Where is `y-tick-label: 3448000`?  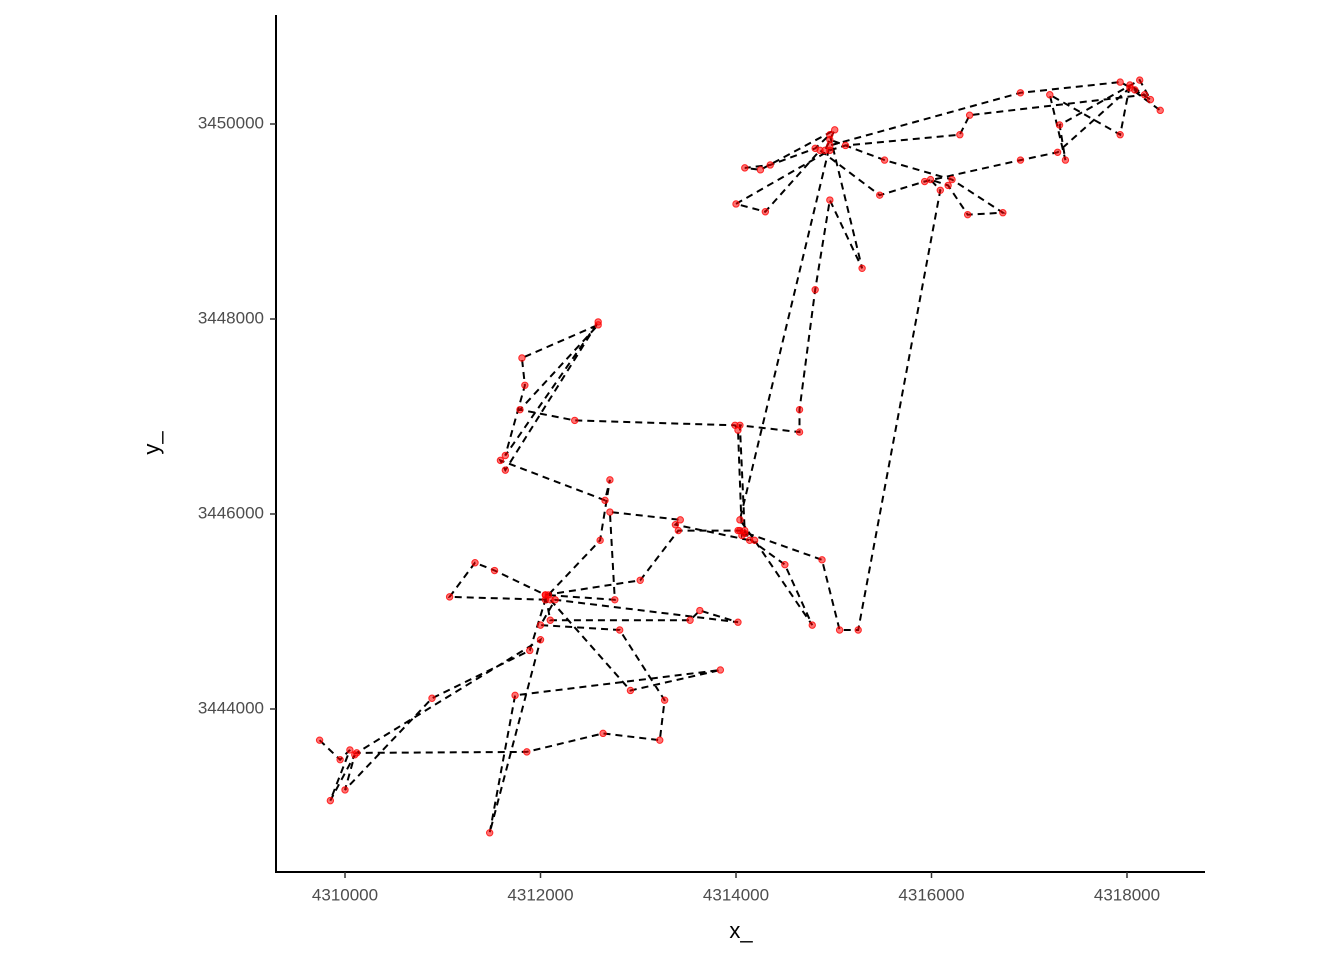 y-tick-label: 3448000 is located at coordinates (231, 317).